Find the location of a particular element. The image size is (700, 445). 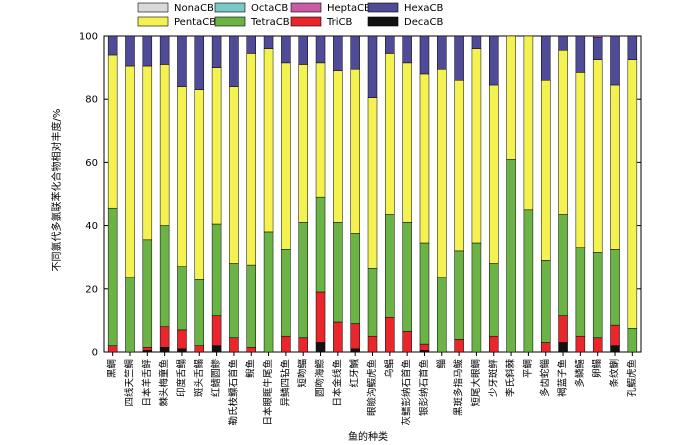

x-tick-label: 鲵鱼 is located at coordinates (251, 368).